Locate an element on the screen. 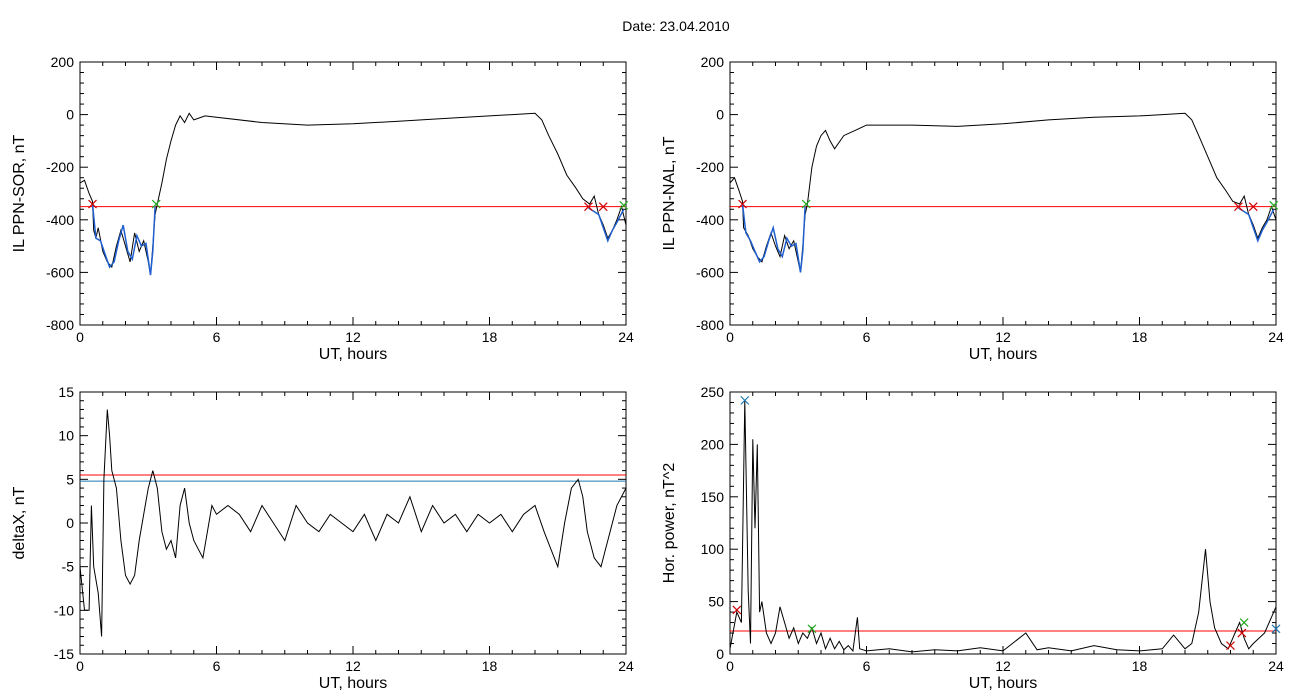 This screenshot has width=1300, height=700. y-tick-label: -5 is located at coordinates (68, 567).